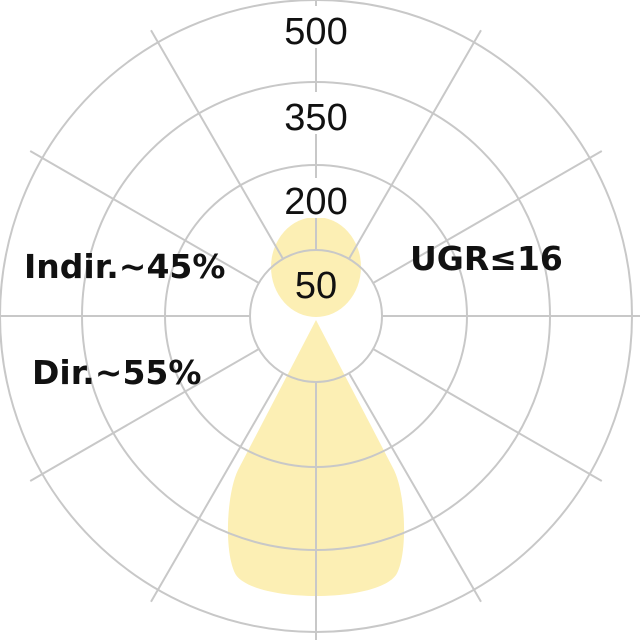 The image size is (640, 640). What do you see at coordinates (315, 202) in the screenshot?
I see `scale-label-200: 200` at bounding box center [315, 202].